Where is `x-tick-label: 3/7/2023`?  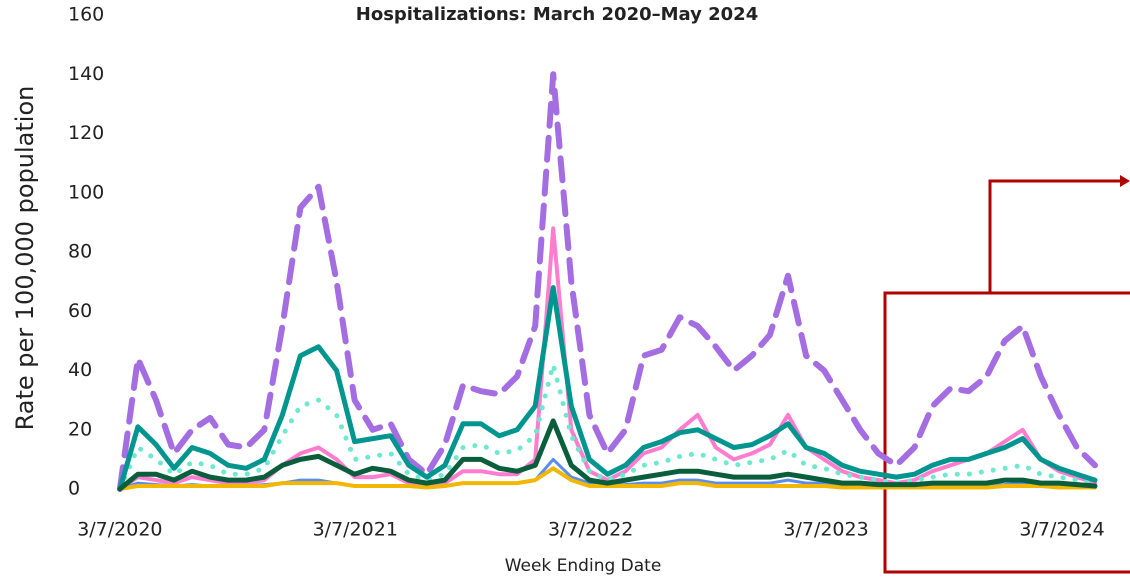 x-tick-label: 3/7/2023 is located at coordinates (825, 530).